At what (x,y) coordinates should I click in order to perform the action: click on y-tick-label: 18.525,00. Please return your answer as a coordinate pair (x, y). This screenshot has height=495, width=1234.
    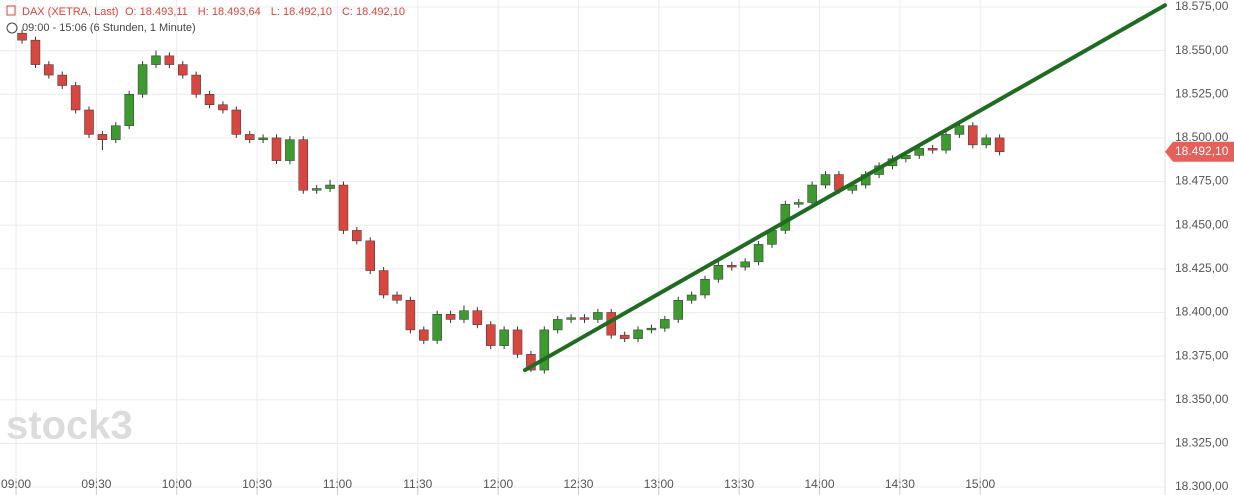
    Looking at the image, I should click on (1202, 93).